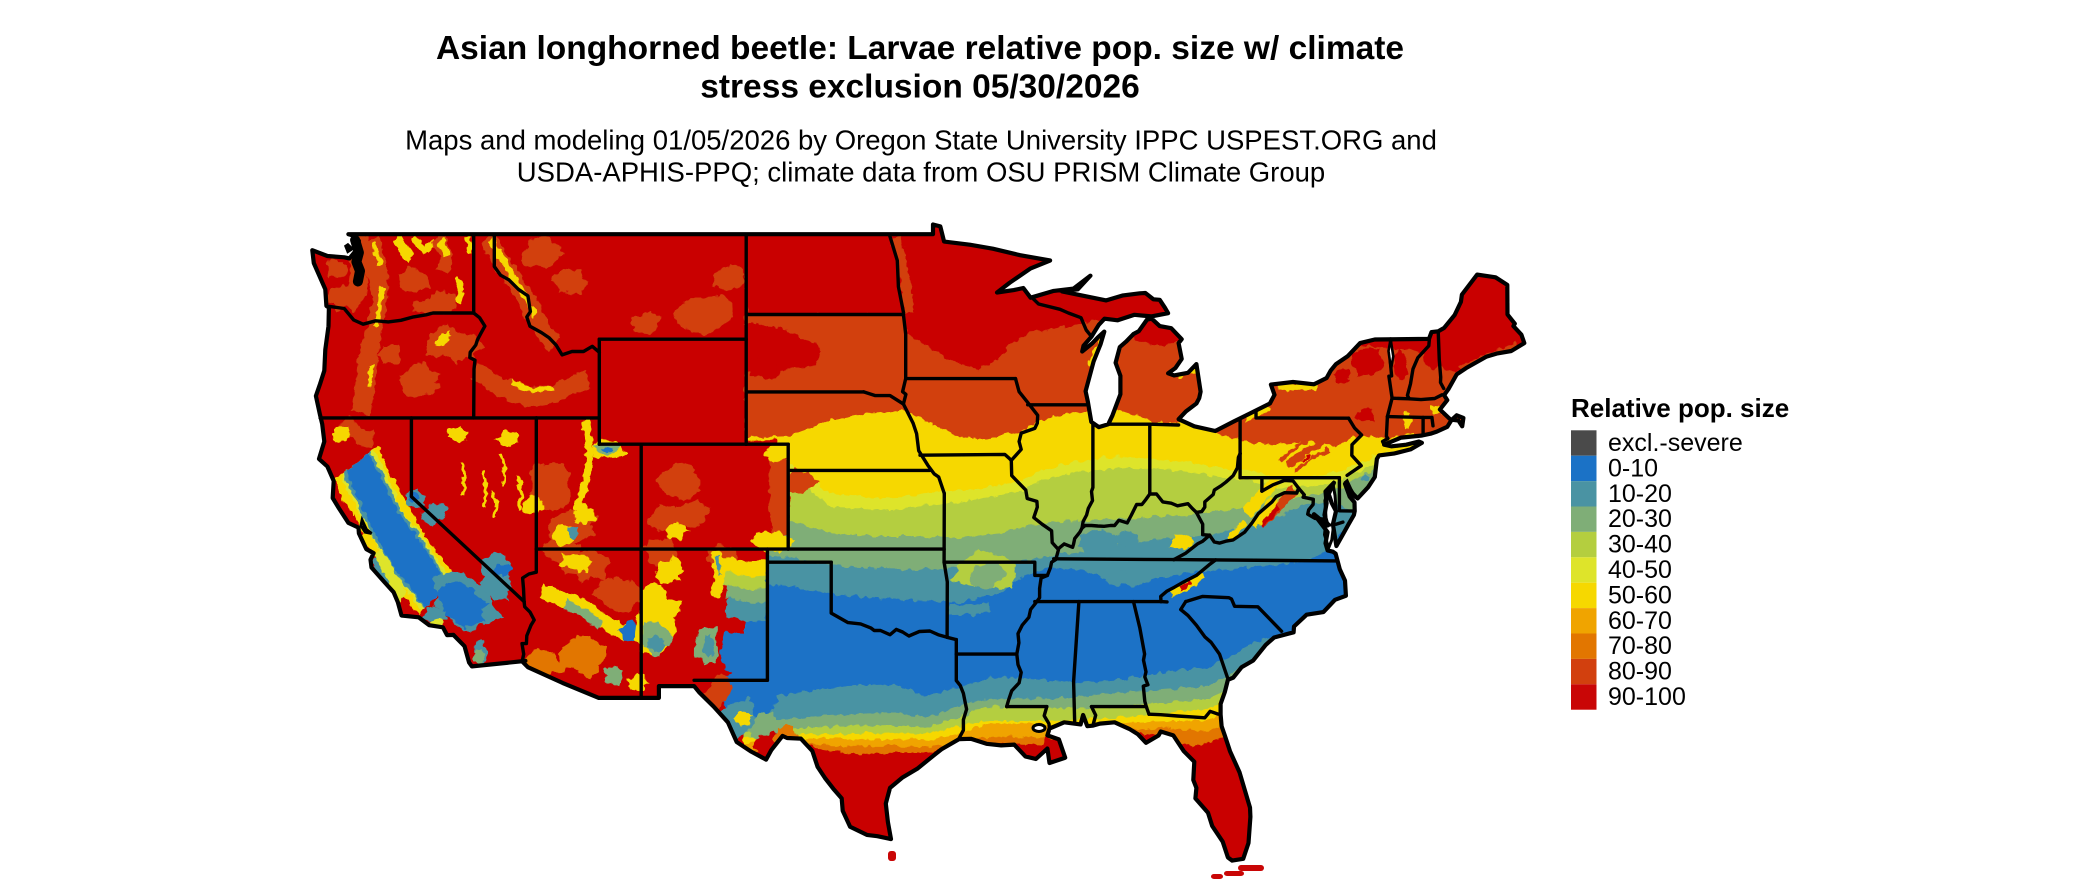  I want to click on svg-text: 70-80, so click(1640, 646).